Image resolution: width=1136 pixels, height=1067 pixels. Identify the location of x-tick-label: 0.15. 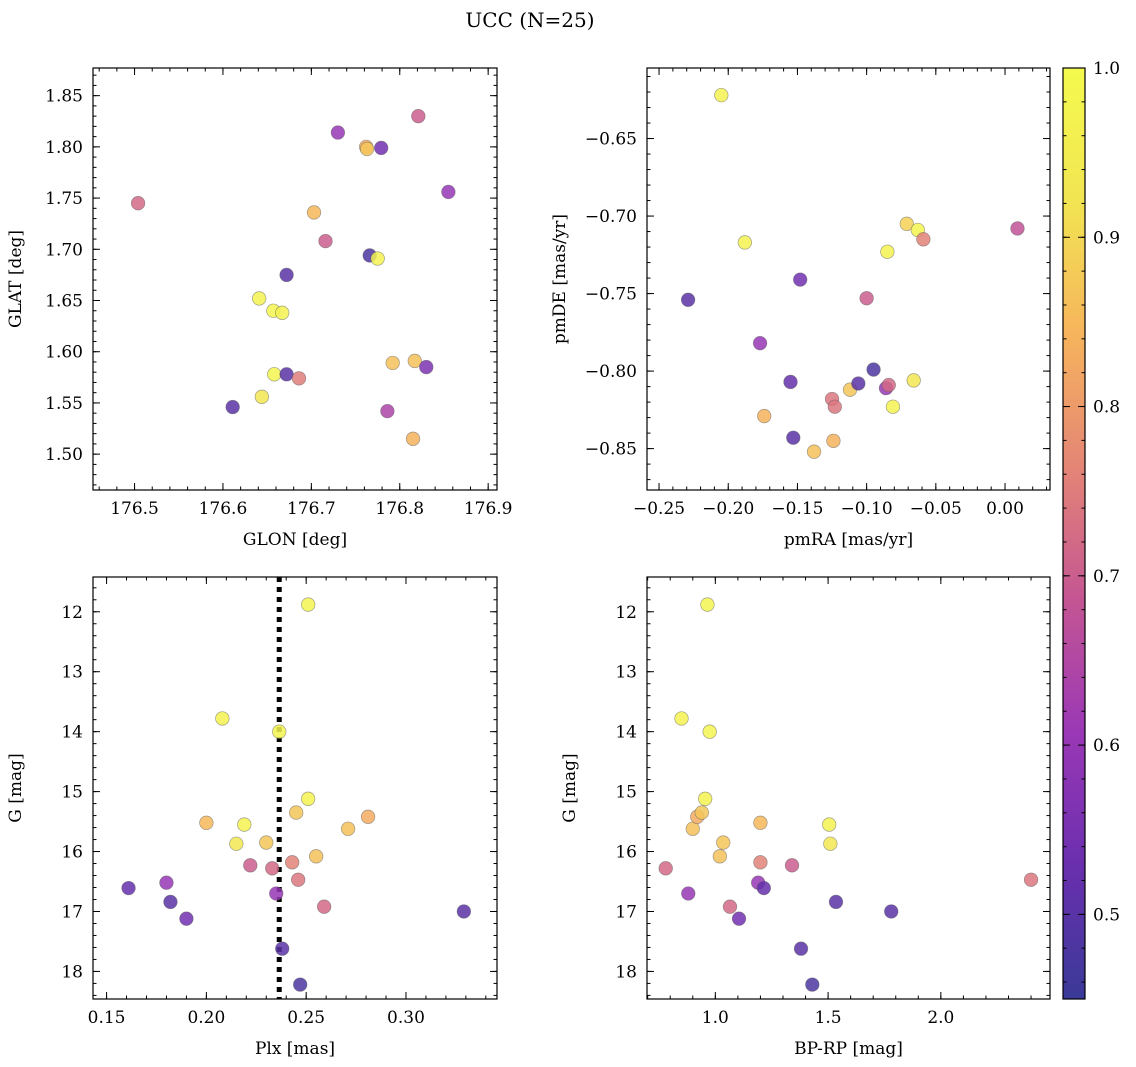
(107, 1018).